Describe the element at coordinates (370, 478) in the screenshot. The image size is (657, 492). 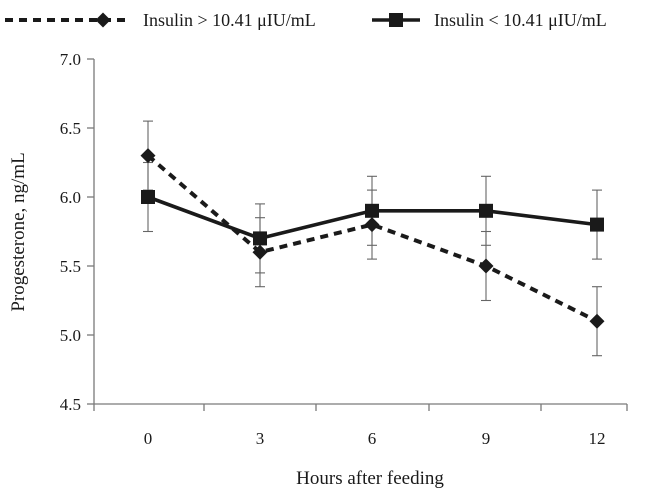
I see `x-axis-title: Hours after feeding` at that location.